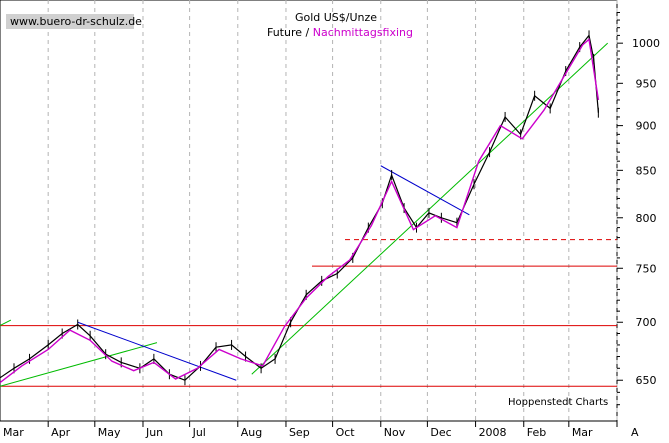 The image size is (669, 443). Describe the element at coordinates (299, 432) in the screenshot. I see `x-tick-label: Sep` at that location.